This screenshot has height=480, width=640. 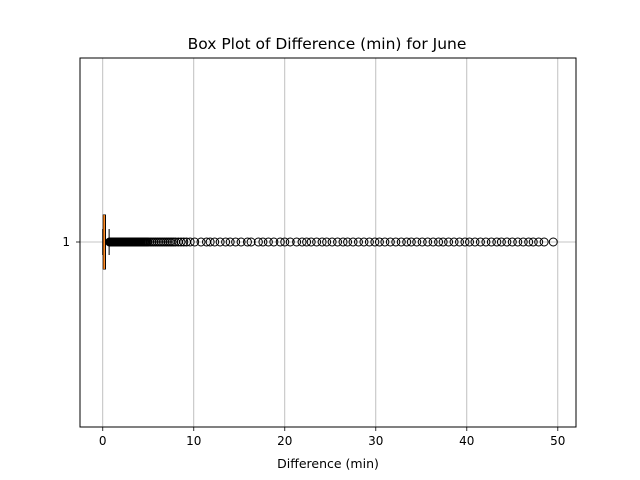 What do you see at coordinates (466, 441) in the screenshot?
I see `x-tick-label: 40` at bounding box center [466, 441].